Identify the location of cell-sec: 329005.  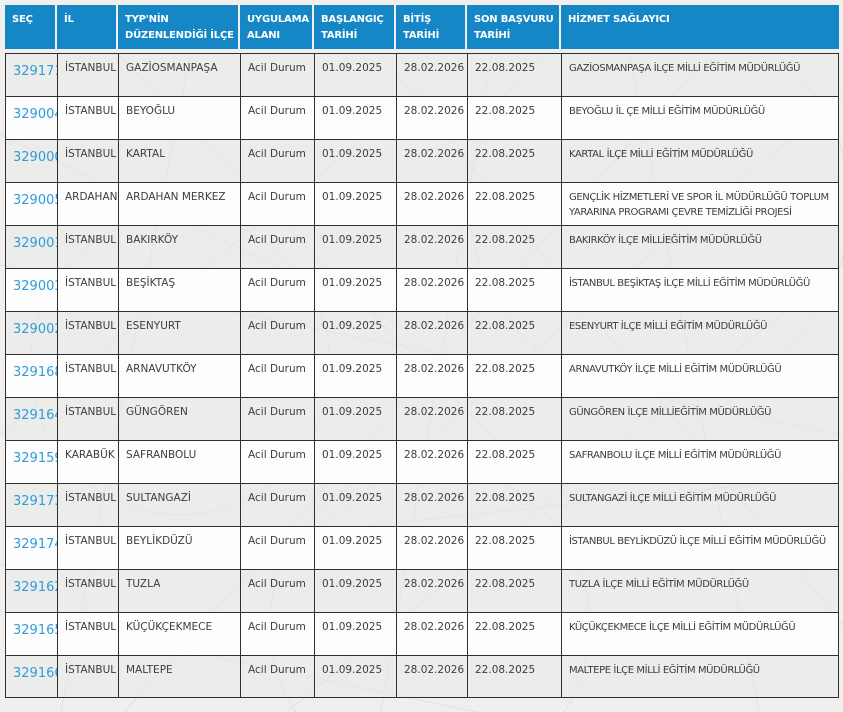
(31, 203).